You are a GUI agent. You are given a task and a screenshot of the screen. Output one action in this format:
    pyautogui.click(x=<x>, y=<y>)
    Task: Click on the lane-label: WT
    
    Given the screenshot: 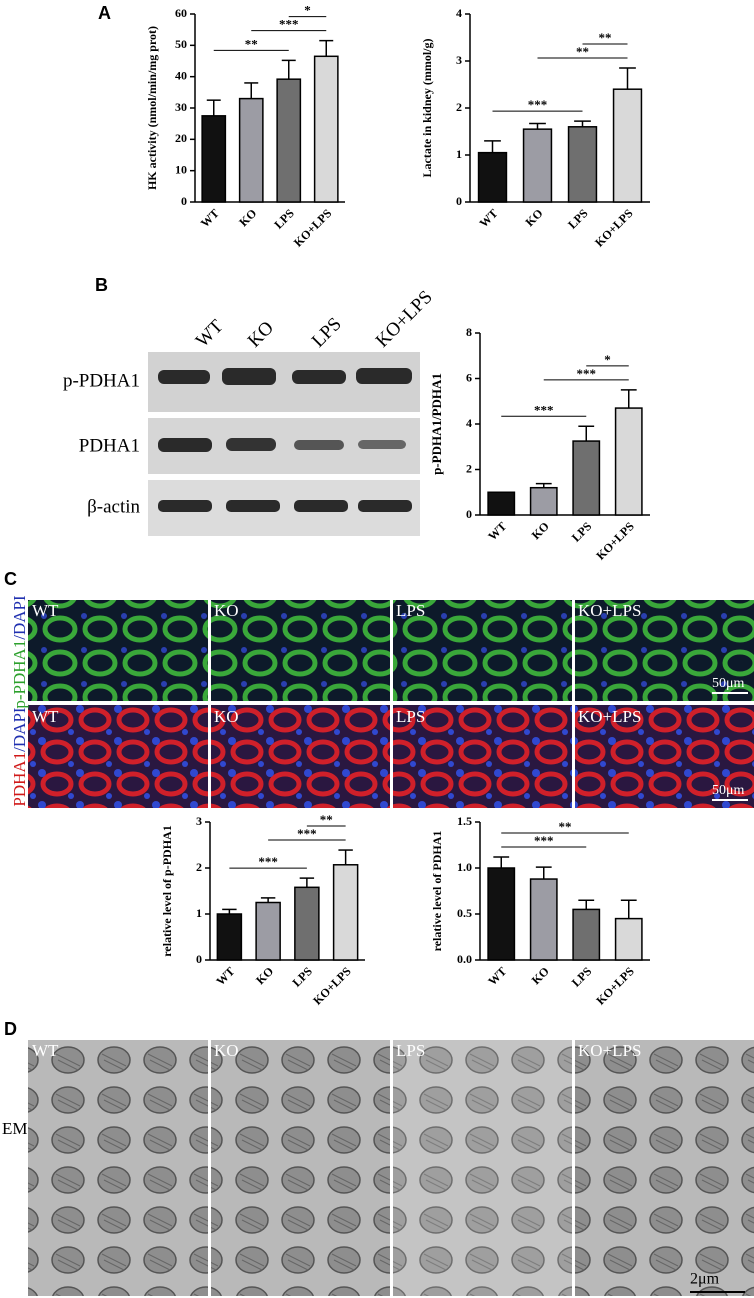 What is the action you would take?
    pyautogui.click(x=210, y=334)
    